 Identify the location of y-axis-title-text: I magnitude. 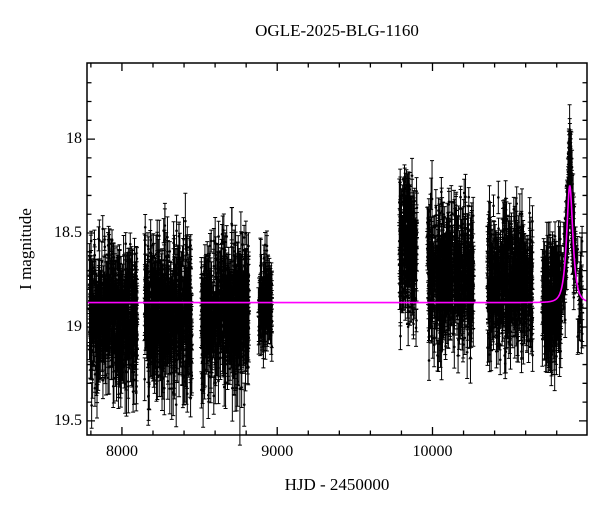
(25, 249).